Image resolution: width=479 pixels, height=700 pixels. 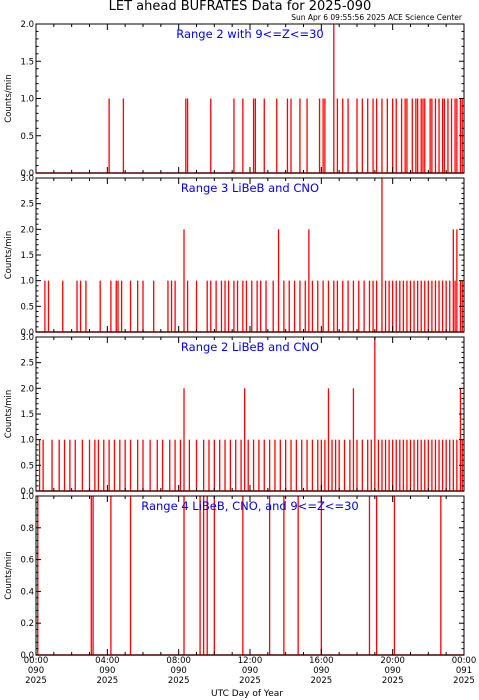 I want to click on panel-label: Range 2 with 9<=Z<=30, so click(x=250, y=34).